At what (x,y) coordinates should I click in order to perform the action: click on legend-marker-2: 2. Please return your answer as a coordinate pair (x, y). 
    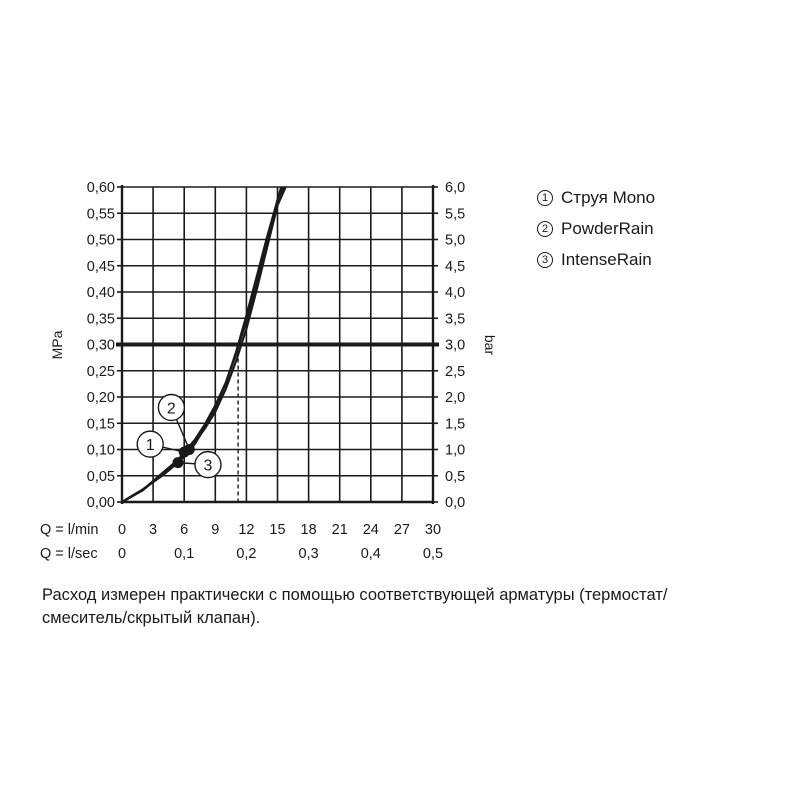
    Looking at the image, I should click on (545, 228).